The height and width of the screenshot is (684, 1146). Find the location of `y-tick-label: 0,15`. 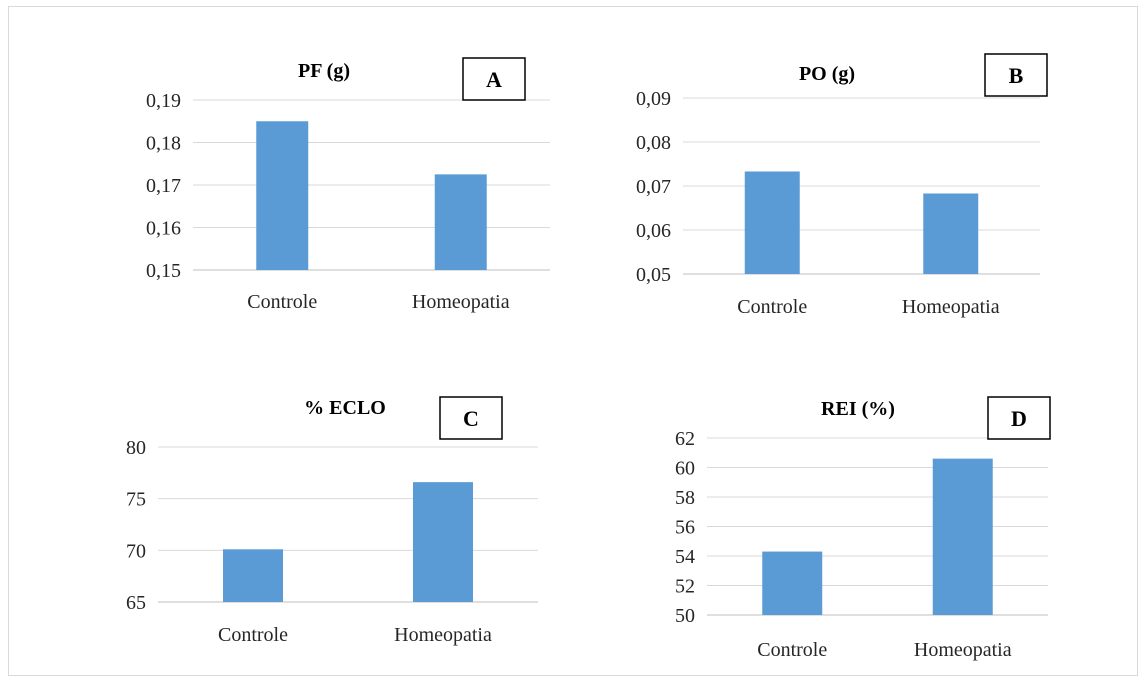

y-tick-label: 0,15 is located at coordinates (163, 271).